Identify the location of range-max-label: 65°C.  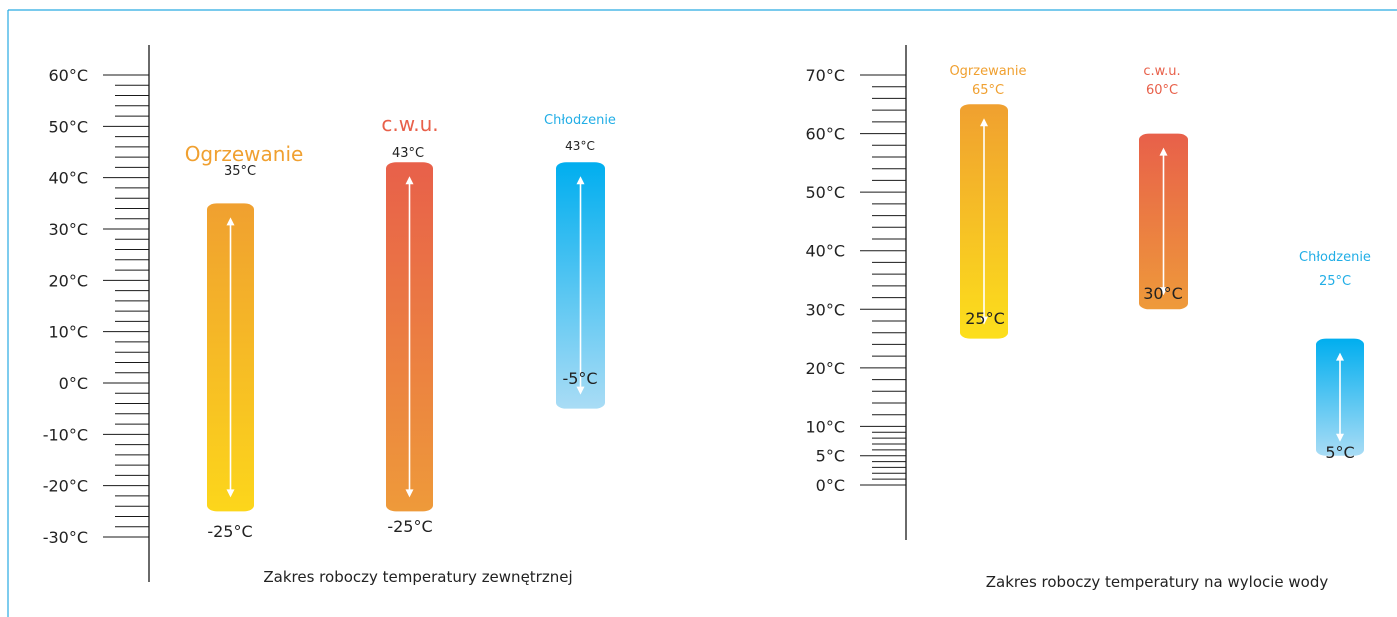
(988, 90).